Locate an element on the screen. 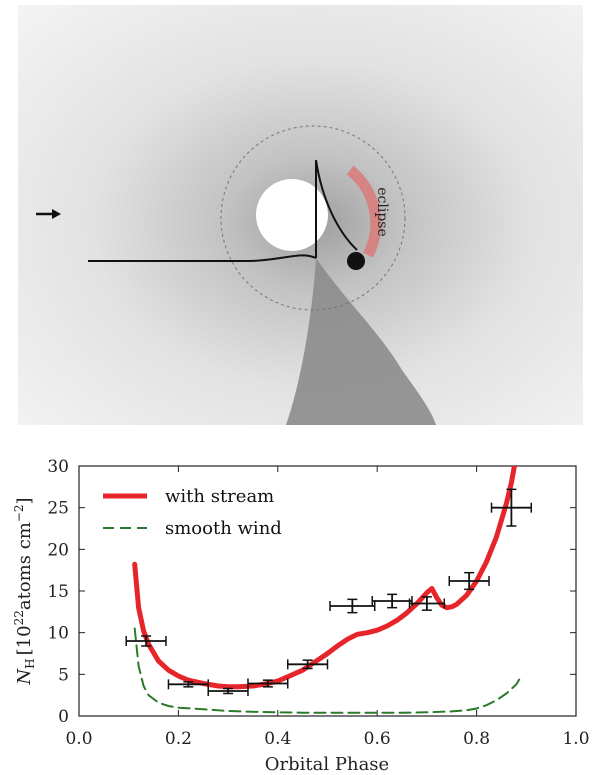 The image size is (600, 775). legend-label-smooth-wind: smooth wind is located at coordinates (223, 528).